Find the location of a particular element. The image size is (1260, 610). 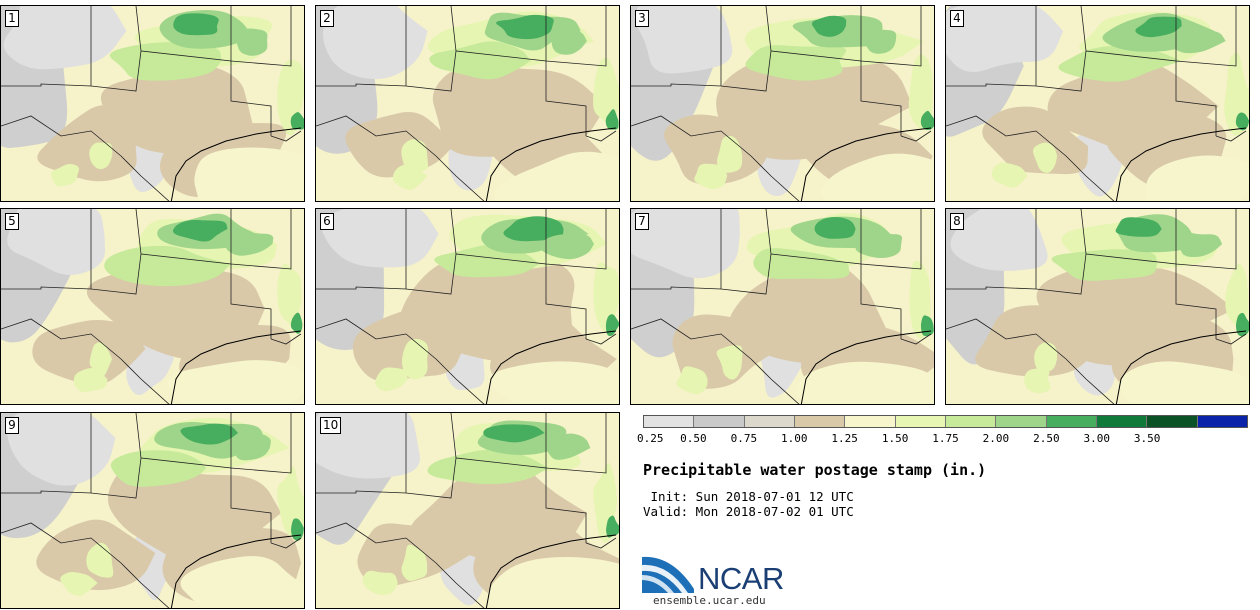

member-5-map: 5 is located at coordinates (152, 306).